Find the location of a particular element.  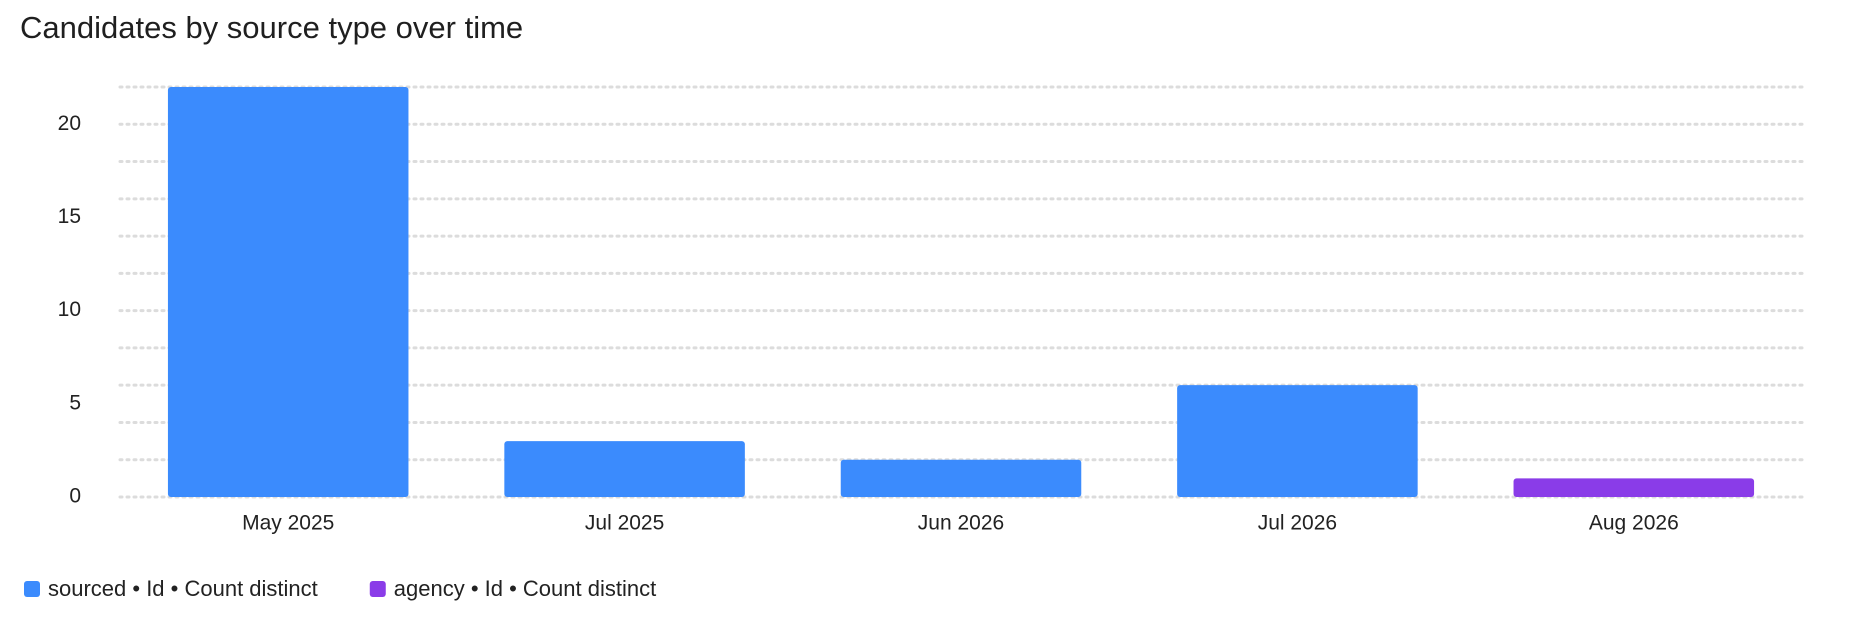

y-tick-label: 10 is located at coordinates (69, 309).